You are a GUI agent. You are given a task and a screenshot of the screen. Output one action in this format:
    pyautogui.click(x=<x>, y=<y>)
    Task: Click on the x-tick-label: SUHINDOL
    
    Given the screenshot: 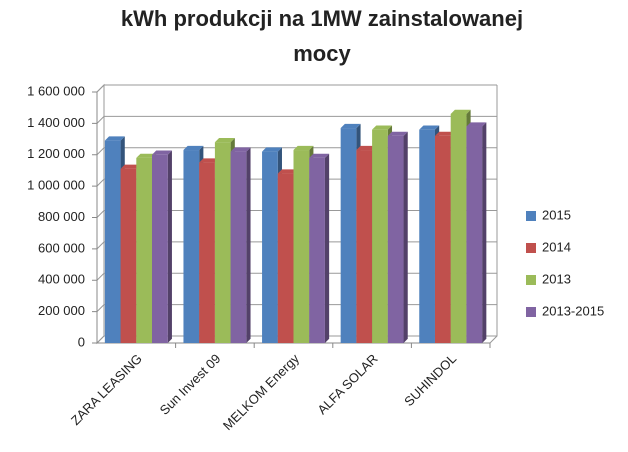 What is the action you would take?
    pyautogui.click(x=430, y=380)
    